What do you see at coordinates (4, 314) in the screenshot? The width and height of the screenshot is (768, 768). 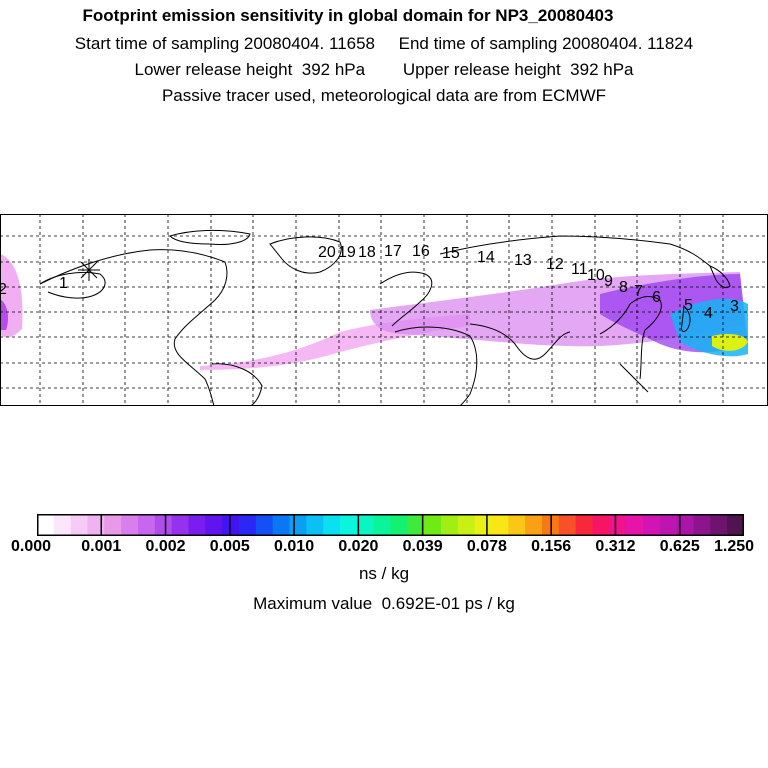 I see `plume-pacific-west-core` at bounding box center [4, 314].